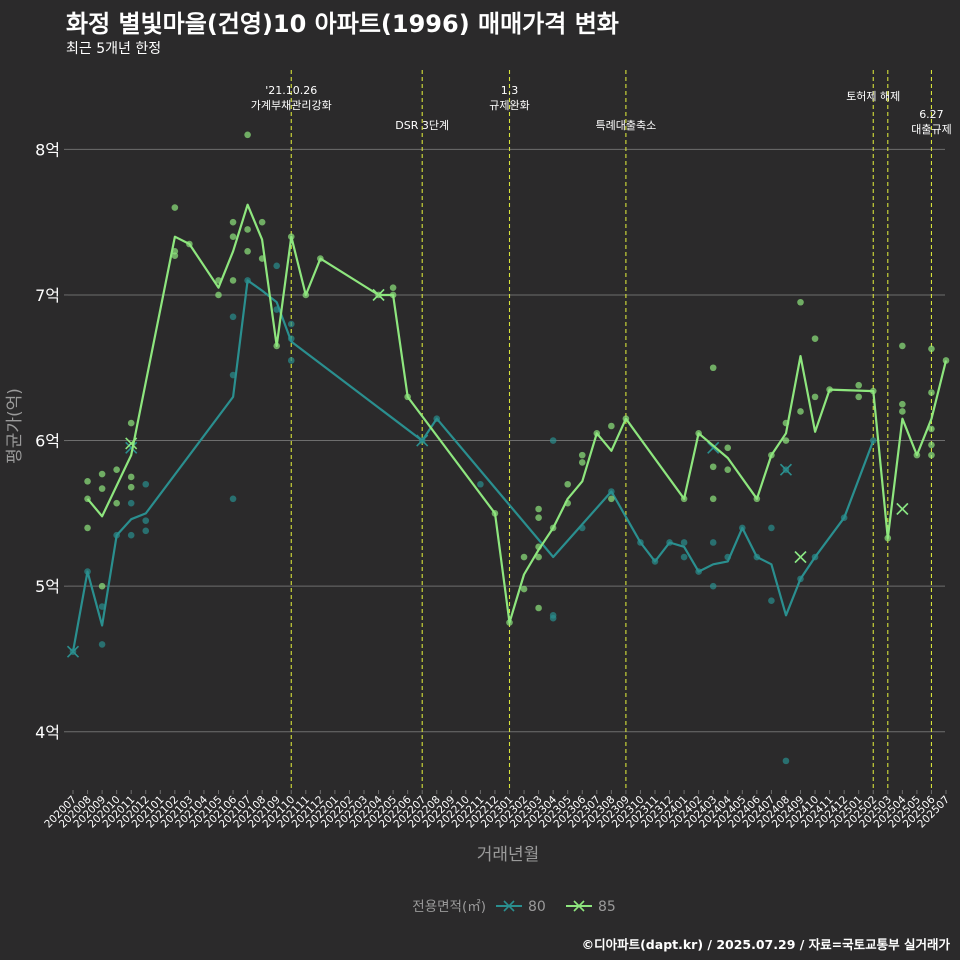 This screenshot has height=960, width=960. What do you see at coordinates (291, 105) in the screenshot?
I see `event-label: 가계부채관리강화` at bounding box center [291, 105].